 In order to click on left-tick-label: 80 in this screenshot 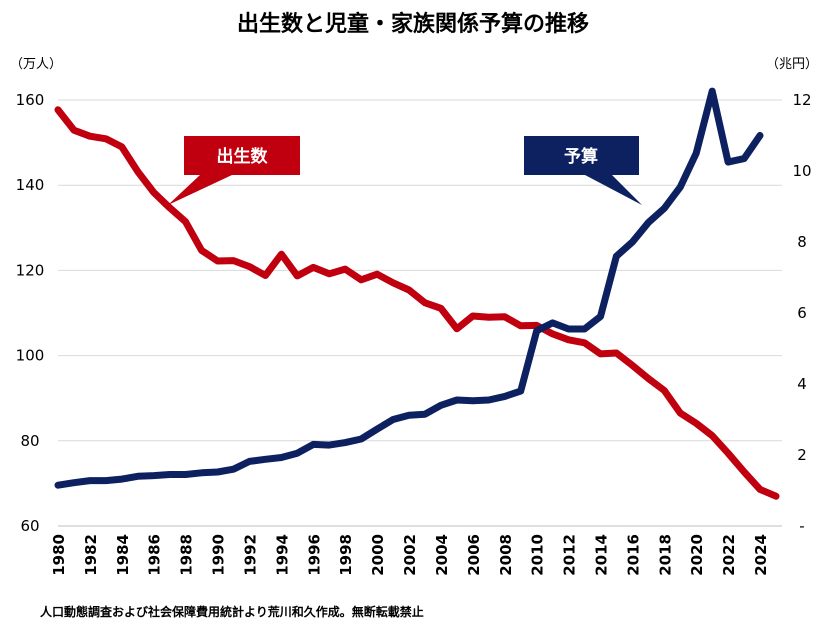, I will do `click(29, 441)`.